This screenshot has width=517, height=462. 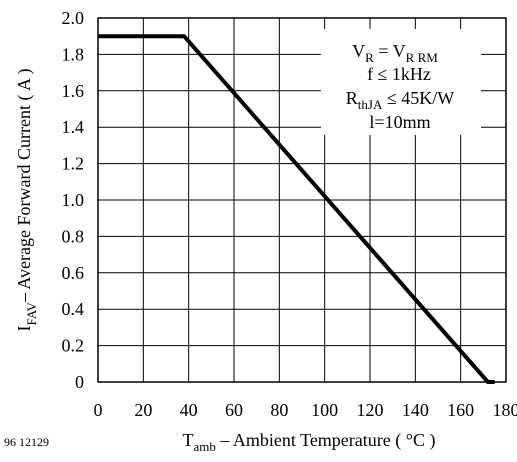 I want to click on y-tick-label: 0, so click(x=79, y=382).